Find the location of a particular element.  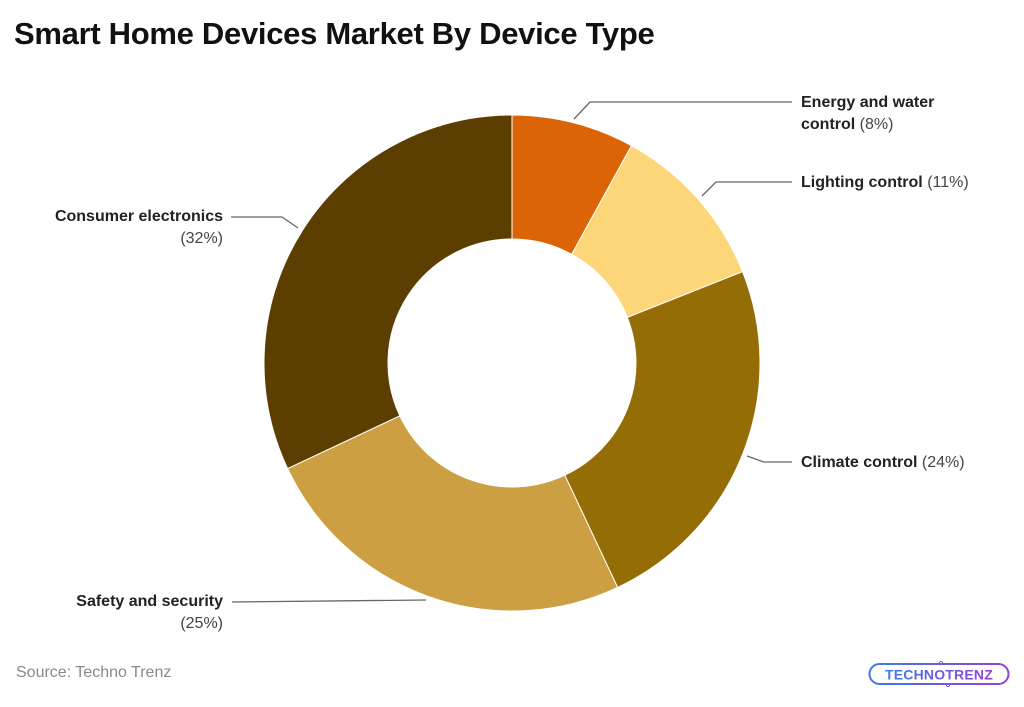

leader-line-climate is located at coordinates (769, 459).